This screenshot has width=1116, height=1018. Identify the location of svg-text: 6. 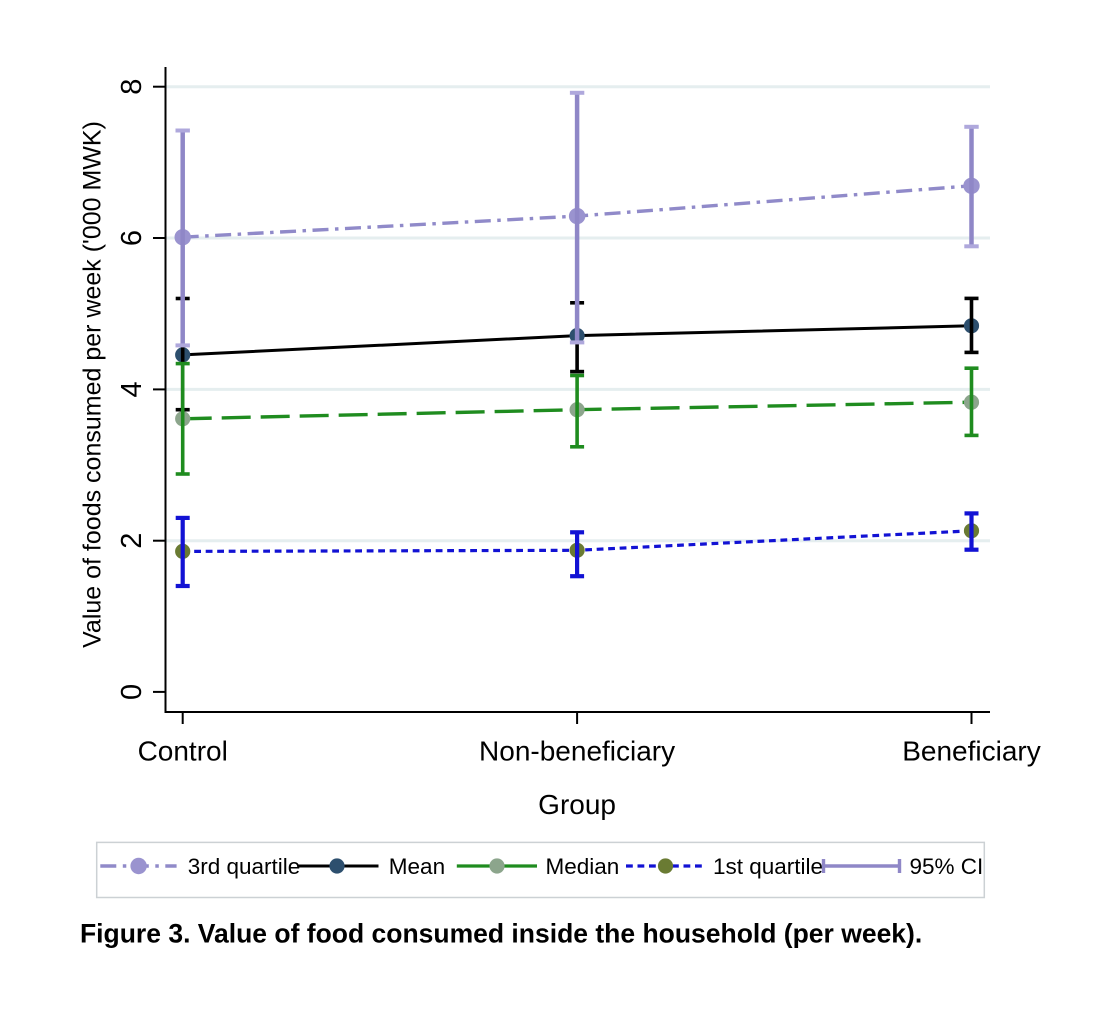
(132, 238).